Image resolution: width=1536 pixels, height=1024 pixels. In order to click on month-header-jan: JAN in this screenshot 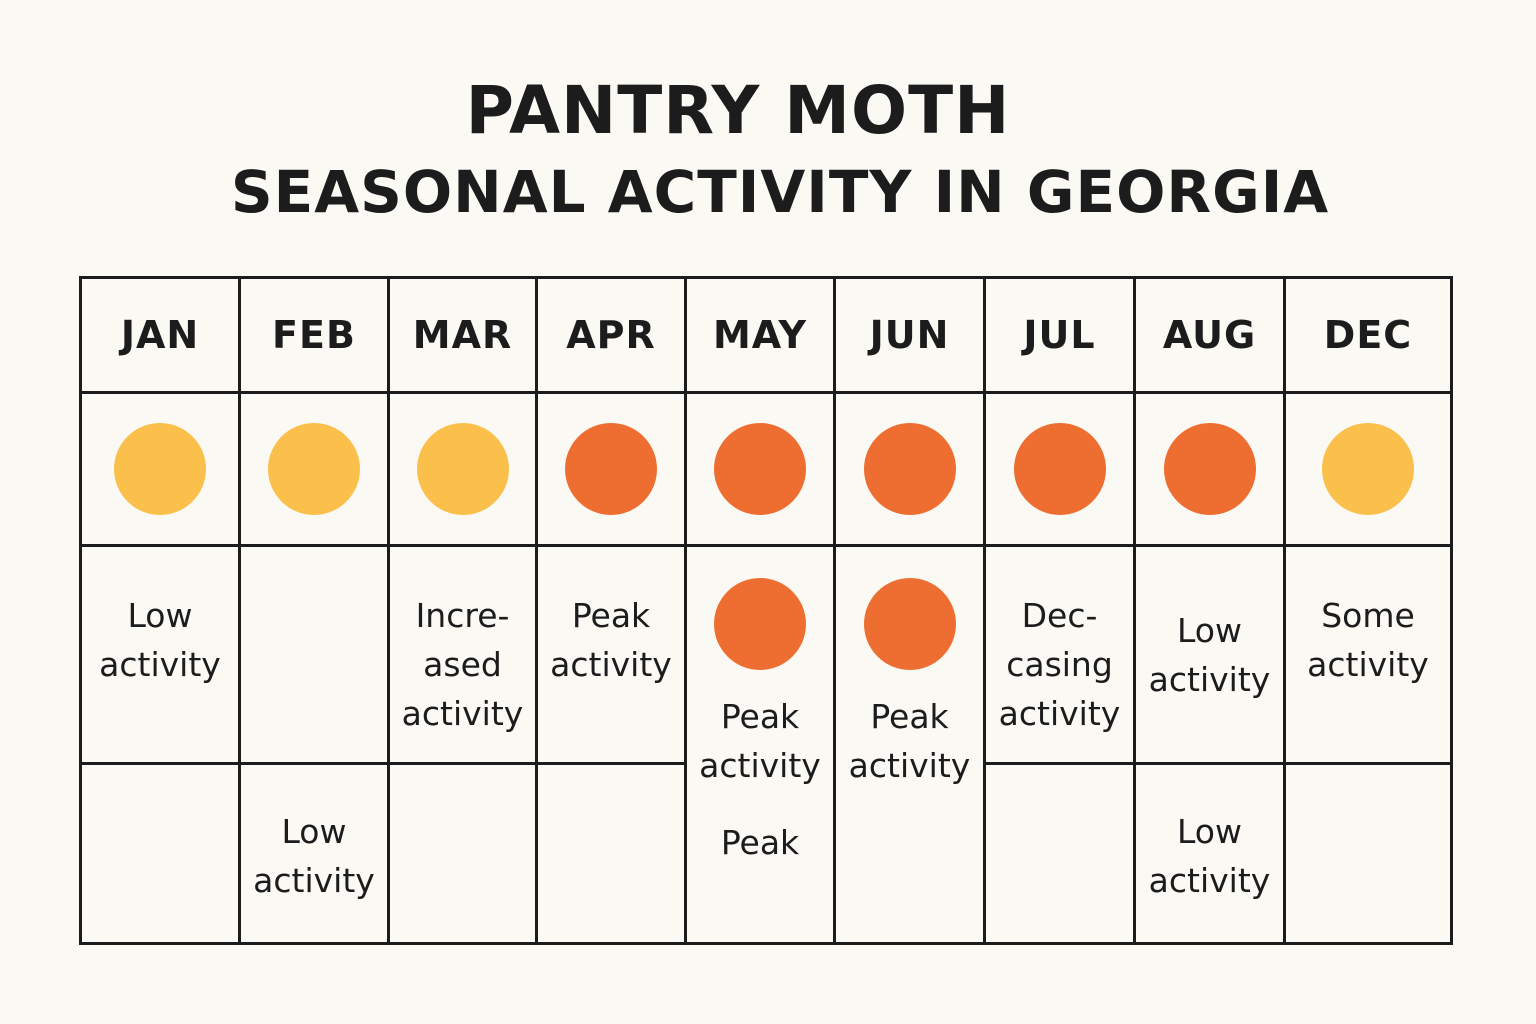, I will do `click(161, 336)`.